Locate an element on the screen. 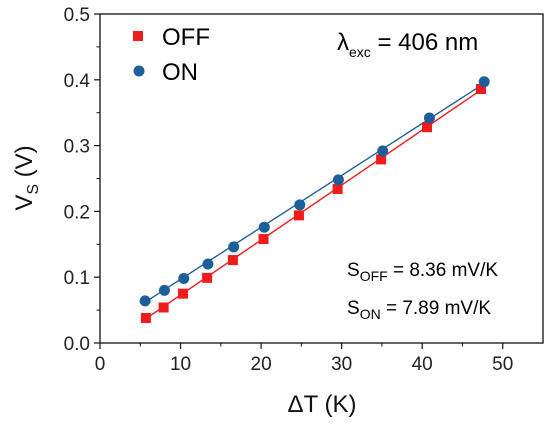 The width and height of the screenshot is (550, 423). legend: OFF ON is located at coordinates (171, 55).